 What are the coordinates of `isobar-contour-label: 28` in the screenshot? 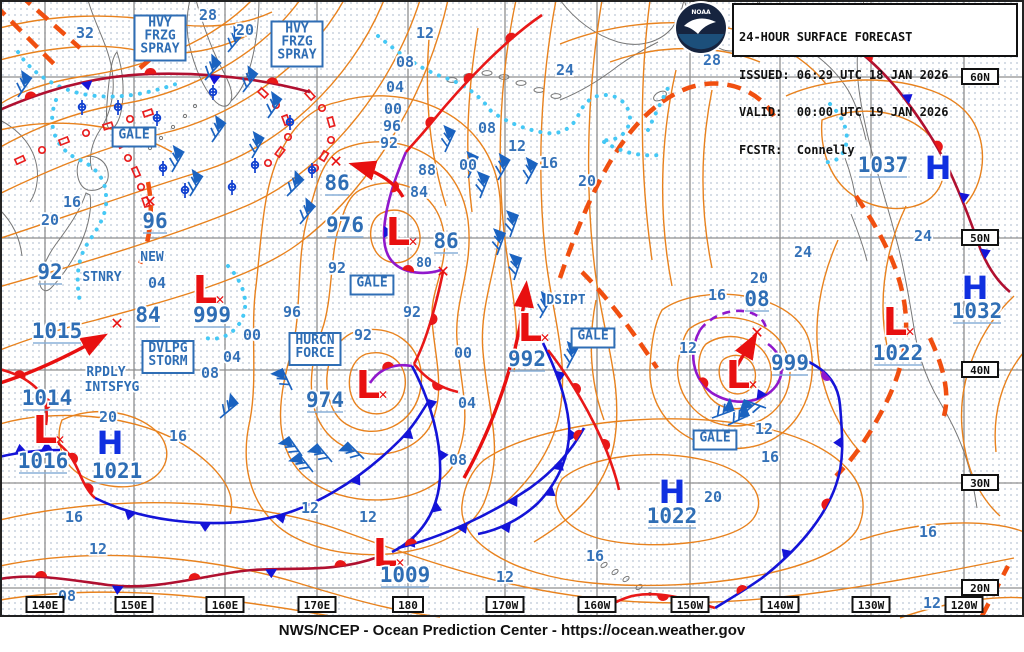 It's located at (208, 15).